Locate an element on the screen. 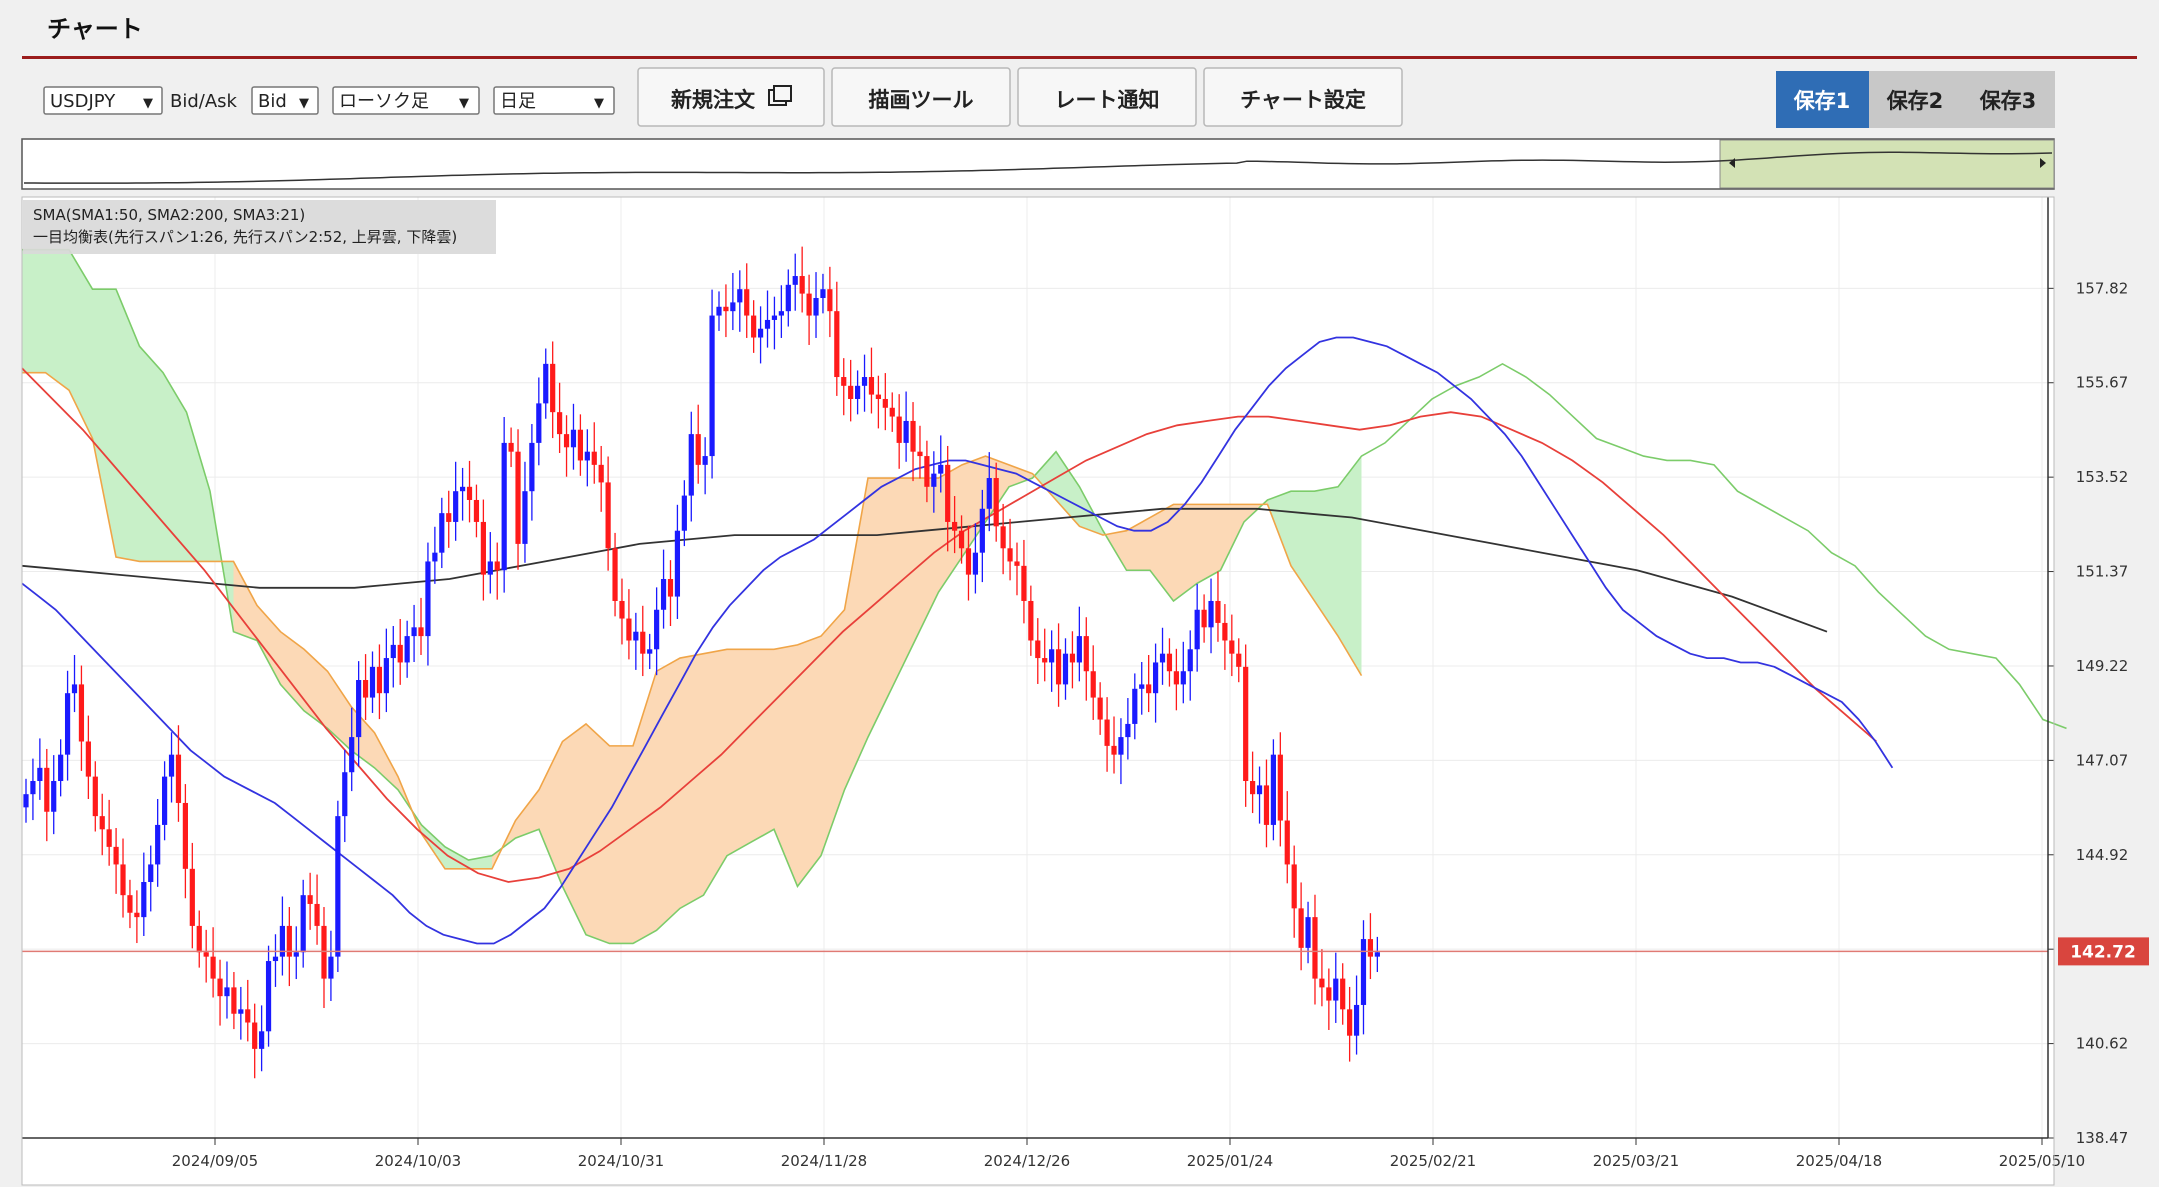  drawing-tools-button: 描画ツール is located at coordinates (921, 97).